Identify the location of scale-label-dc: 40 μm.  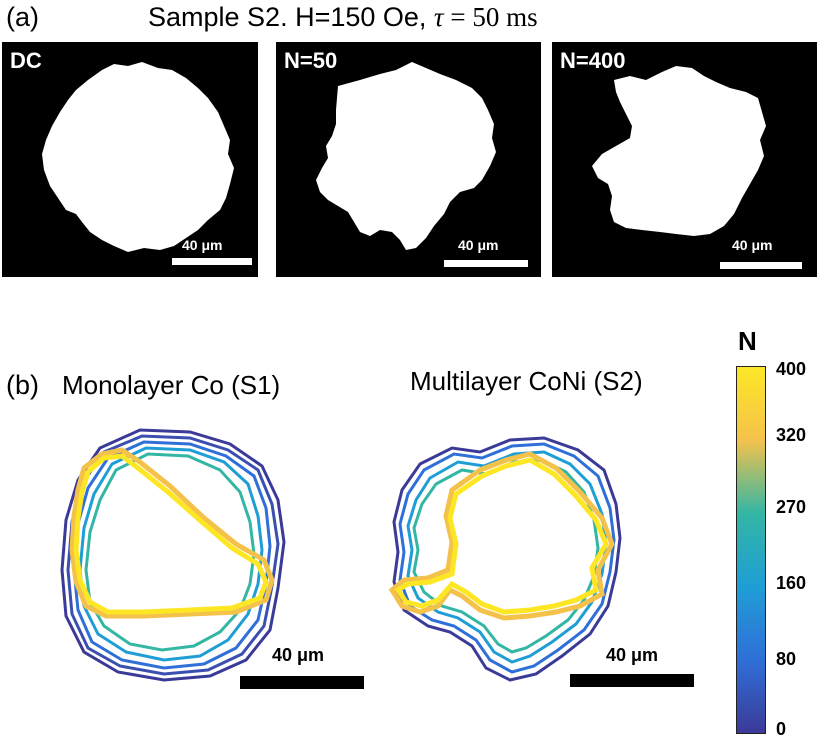
(202, 245).